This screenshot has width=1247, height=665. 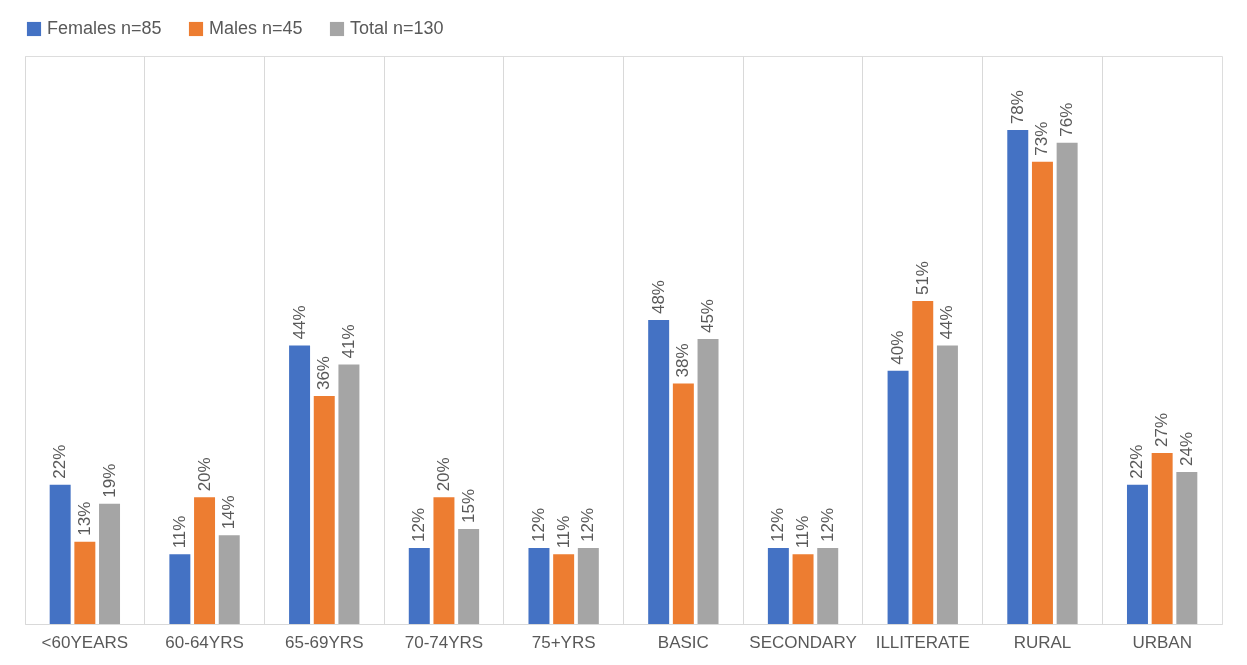 What do you see at coordinates (563, 642) in the screenshot?
I see `x-tick-label: 75+YRS` at bounding box center [563, 642].